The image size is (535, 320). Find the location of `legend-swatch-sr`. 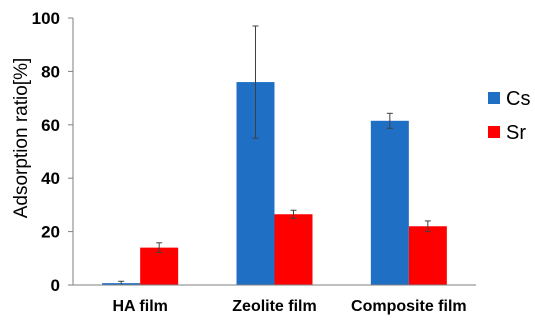

legend-swatch-sr is located at coordinates (494, 132).